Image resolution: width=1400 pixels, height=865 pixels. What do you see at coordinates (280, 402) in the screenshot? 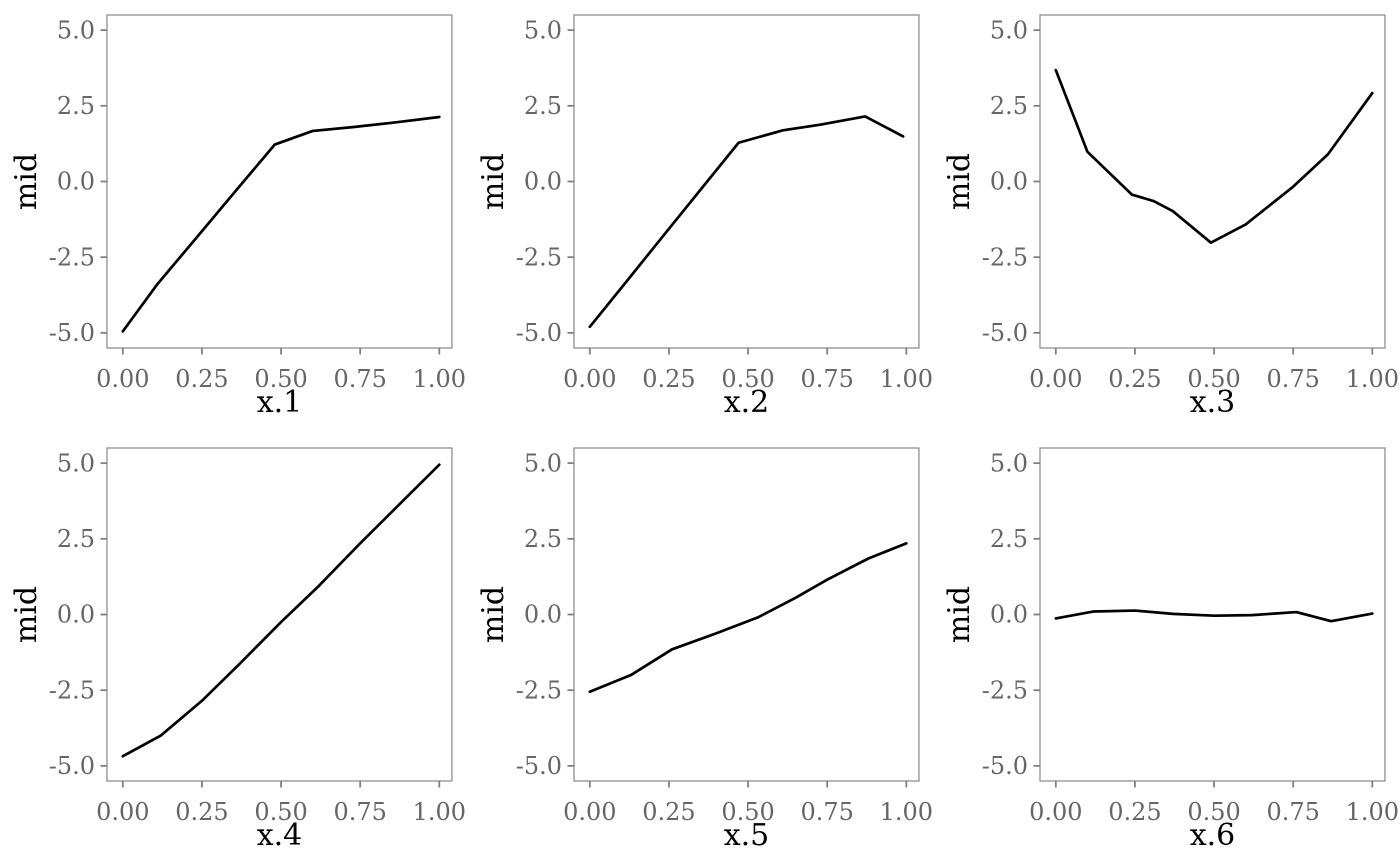
I see `x-axis-title: x.1` at bounding box center [280, 402].